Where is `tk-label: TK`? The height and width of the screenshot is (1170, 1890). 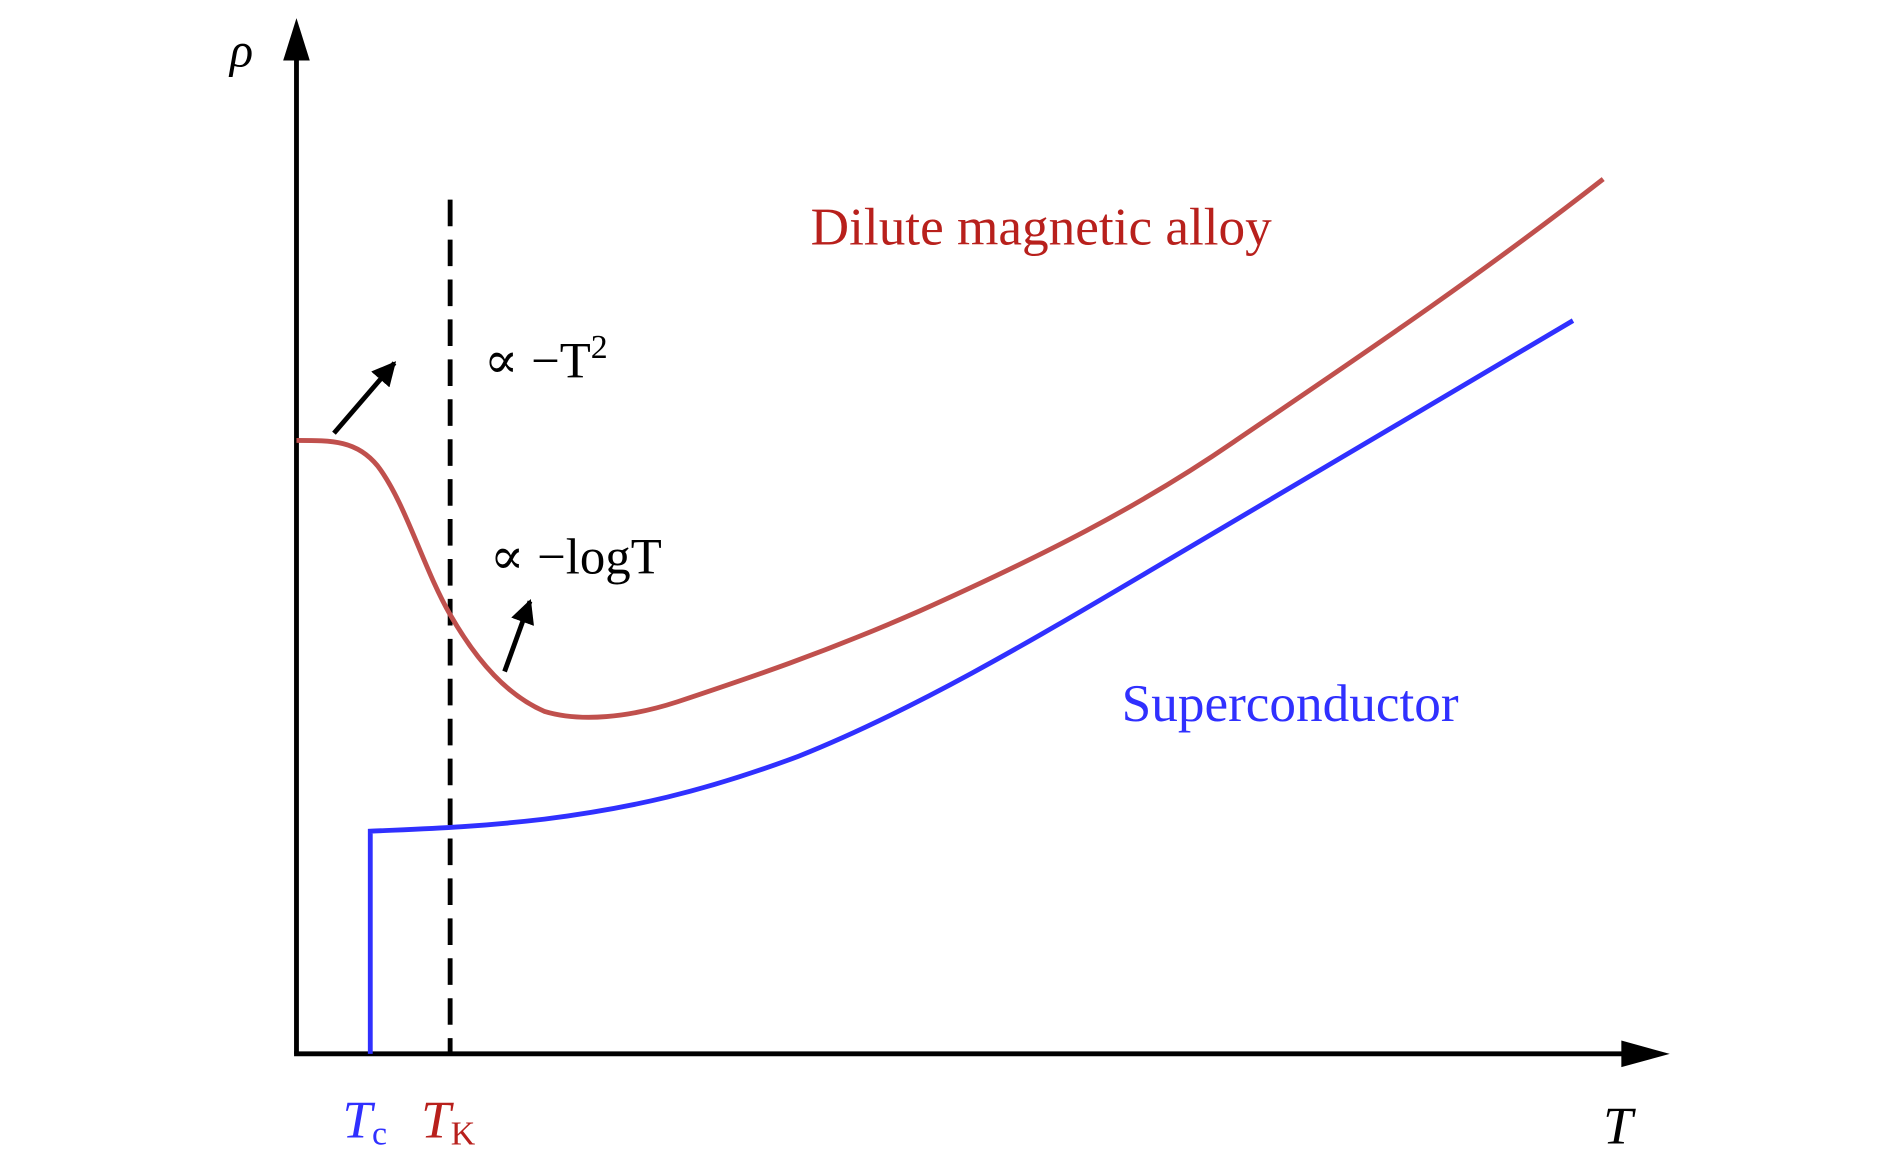
tk-label: TK is located at coordinates (448, 1121).